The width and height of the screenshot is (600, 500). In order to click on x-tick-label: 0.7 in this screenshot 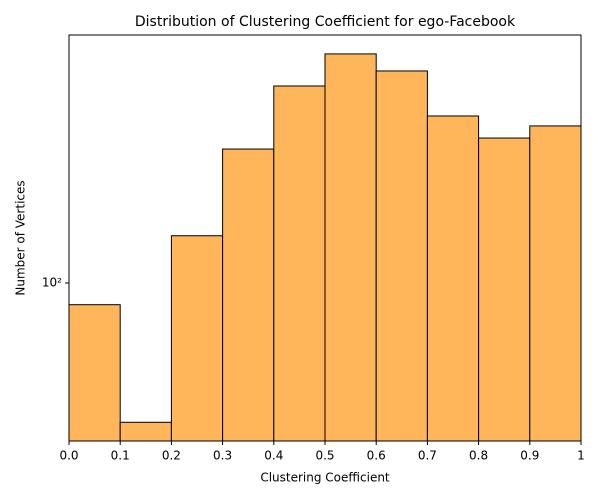, I will do `click(427, 456)`.